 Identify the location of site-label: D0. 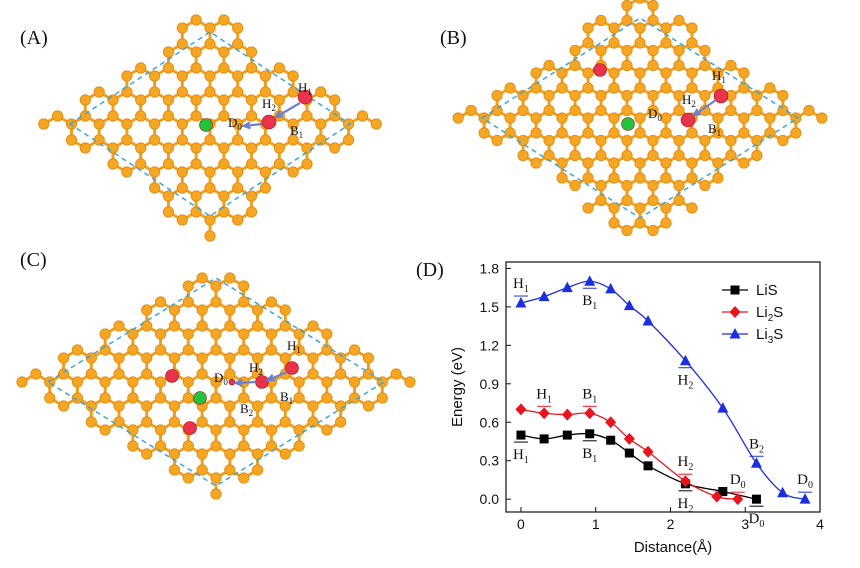
(655, 114).